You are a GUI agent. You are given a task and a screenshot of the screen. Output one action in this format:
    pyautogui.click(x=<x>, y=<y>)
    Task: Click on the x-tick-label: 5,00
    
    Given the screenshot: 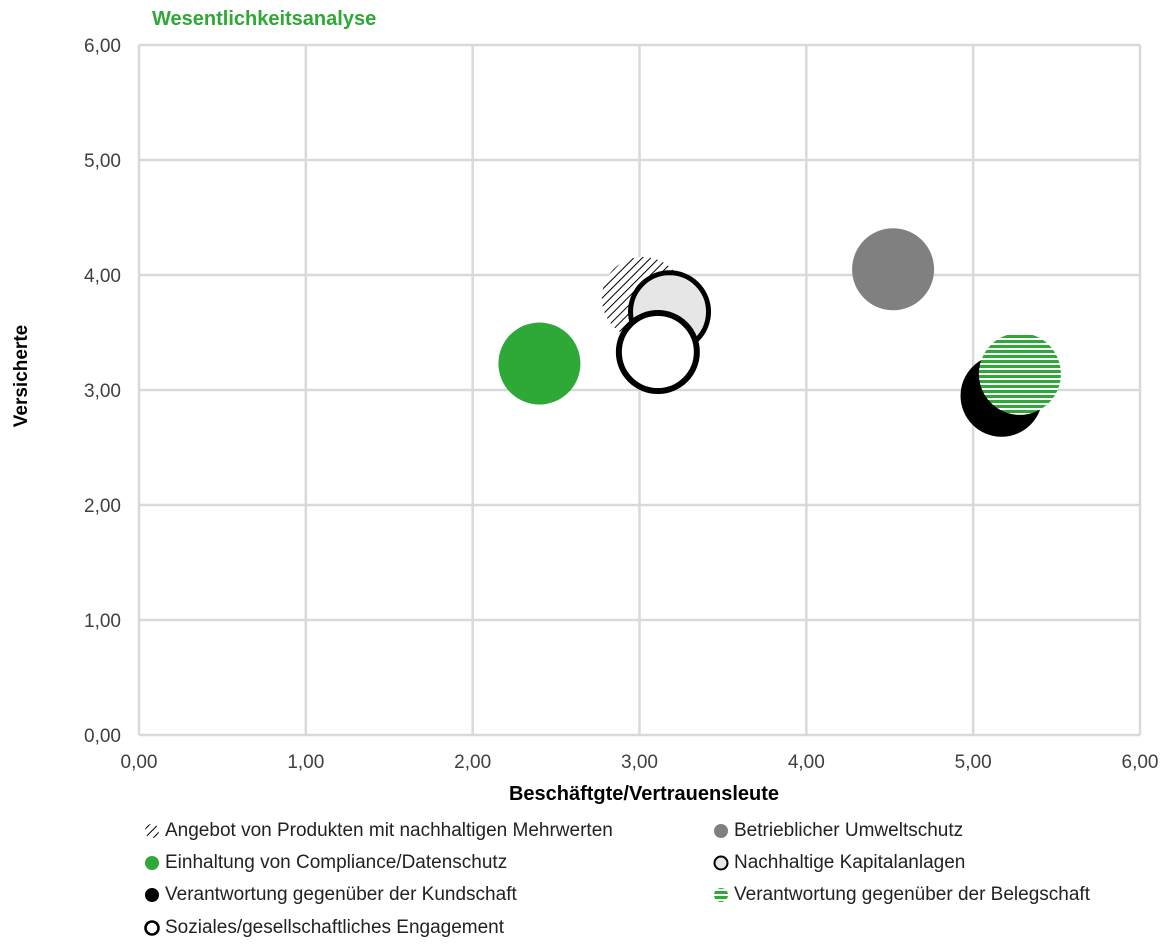 What is the action you would take?
    pyautogui.click(x=973, y=762)
    